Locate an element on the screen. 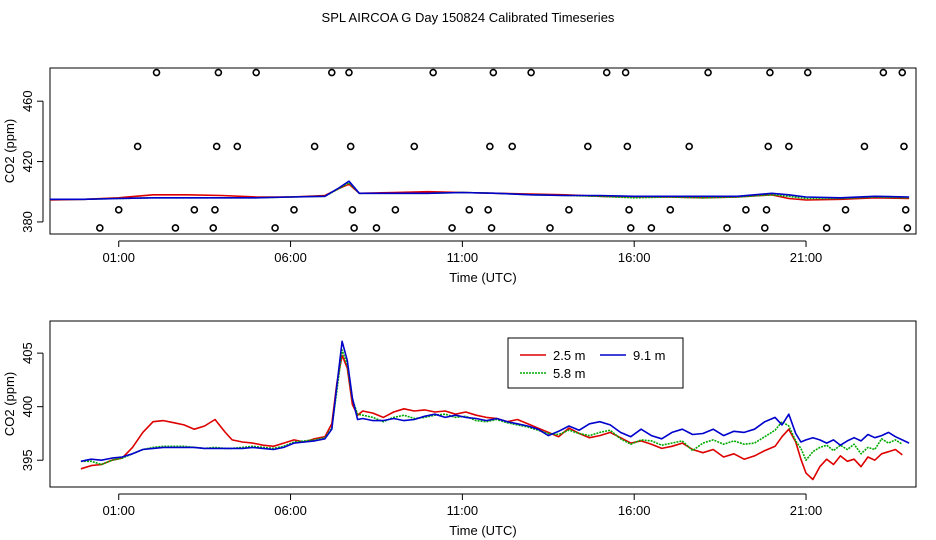  legend-box is located at coordinates (595, 363).